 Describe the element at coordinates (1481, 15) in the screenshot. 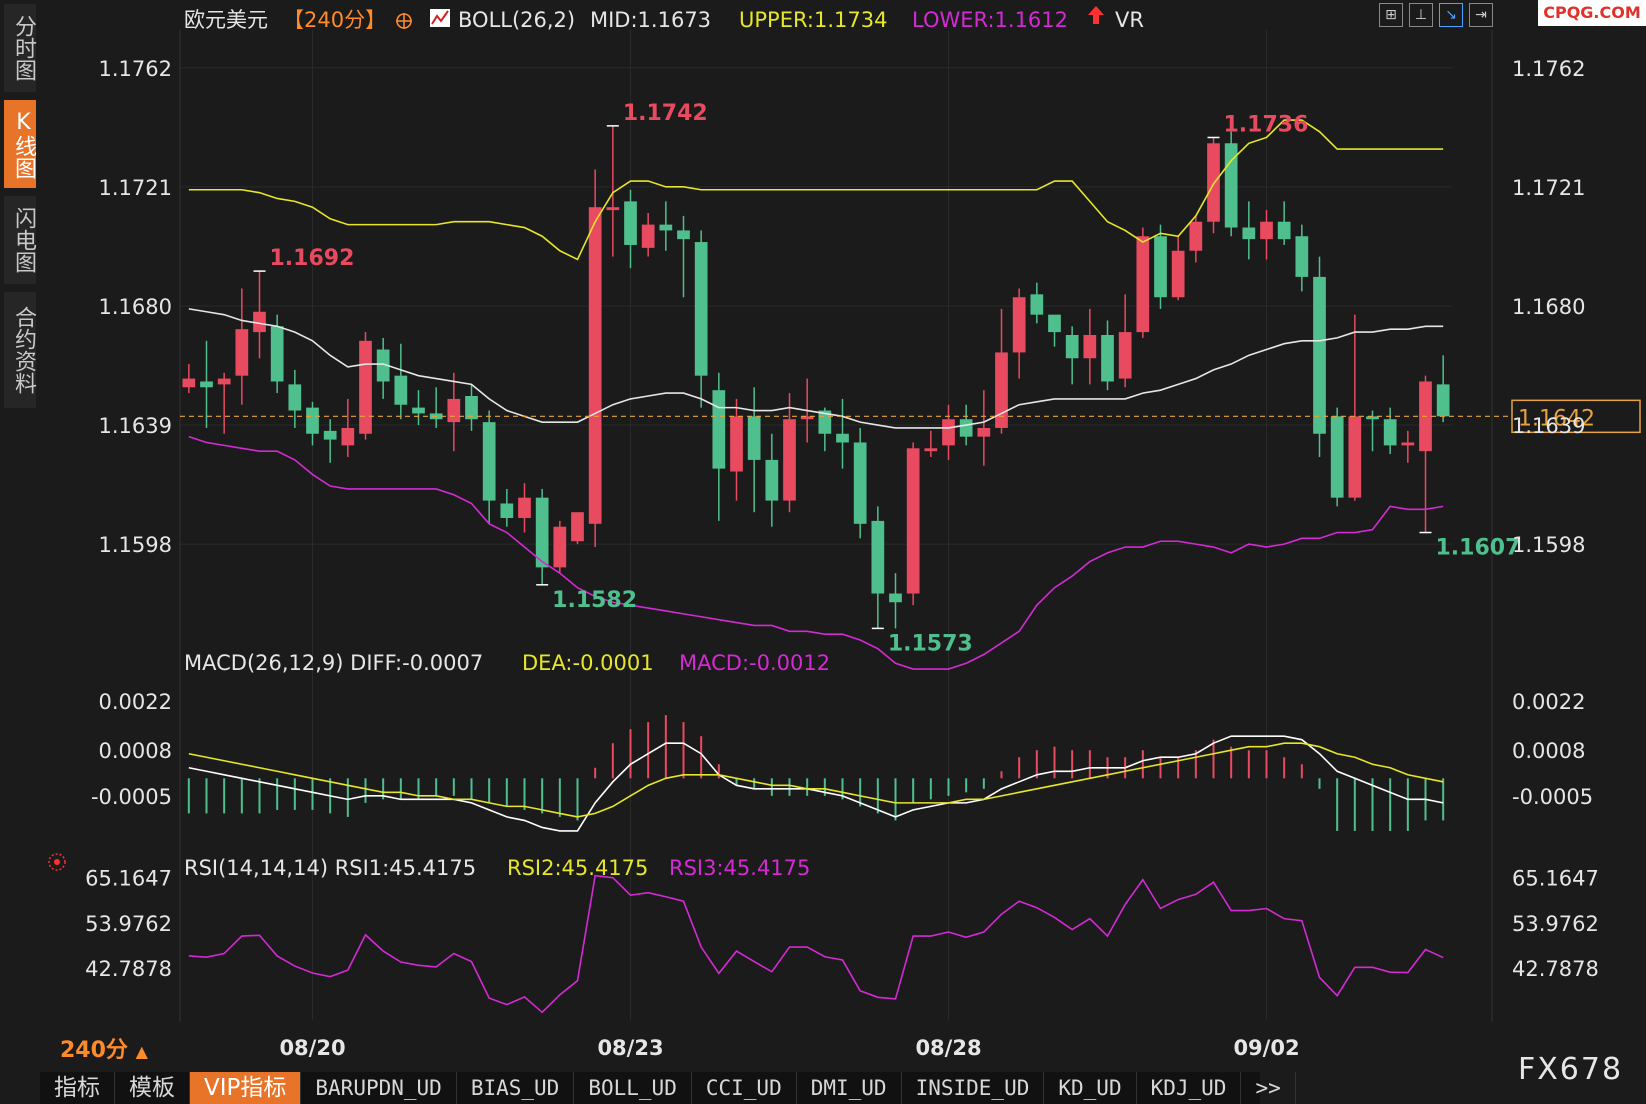

I see `exit-fullscreen-icon: ⇥` at that location.